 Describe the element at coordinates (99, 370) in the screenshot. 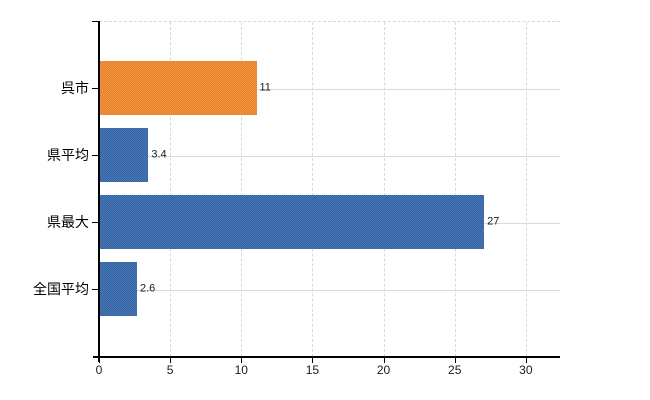

I see `x-axis-tick-label: 0` at that location.